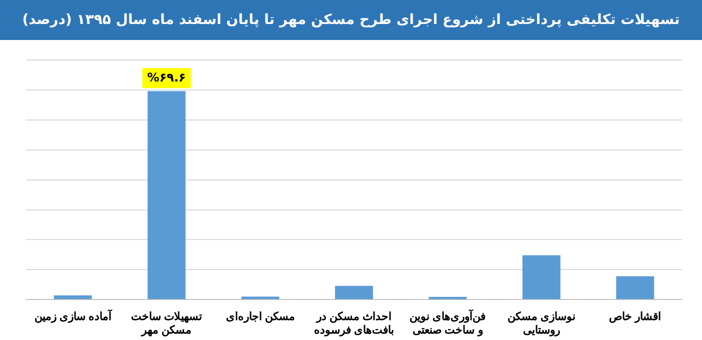  What do you see at coordinates (73, 316) in the screenshot?
I see `x-tick-label: آماده سازی زمین` at bounding box center [73, 316].